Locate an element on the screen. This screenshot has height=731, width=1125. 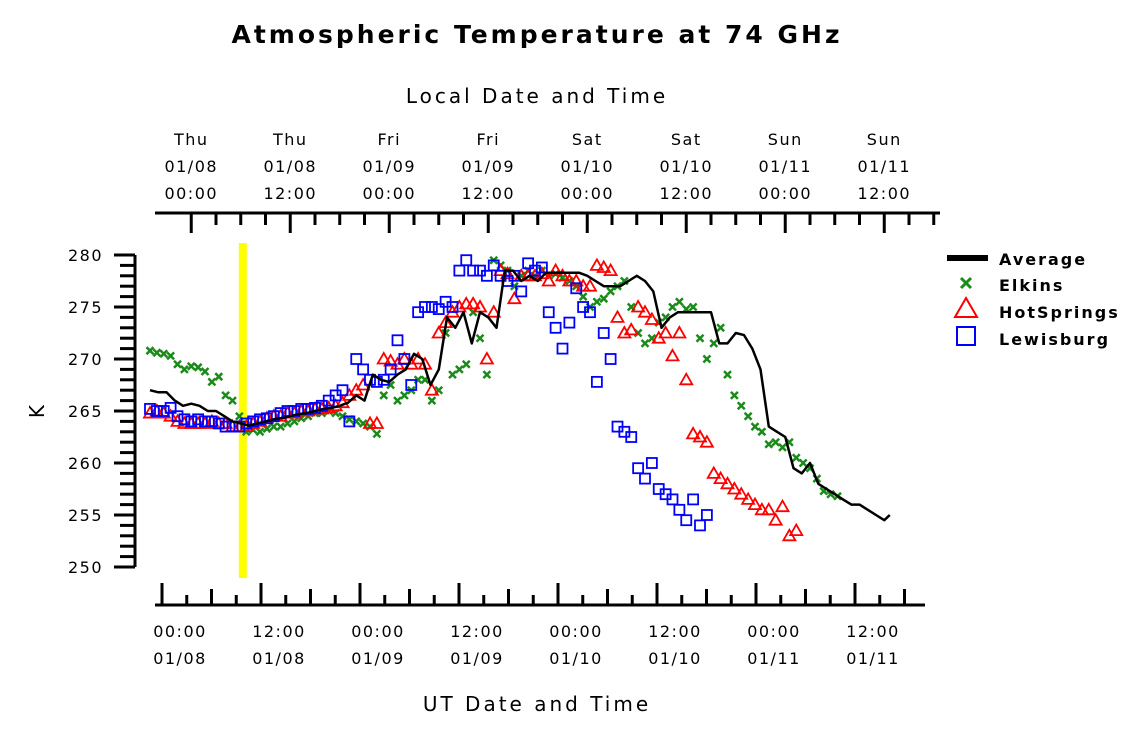
top-axis-title: Local Date and Time is located at coordinates (537, 96).